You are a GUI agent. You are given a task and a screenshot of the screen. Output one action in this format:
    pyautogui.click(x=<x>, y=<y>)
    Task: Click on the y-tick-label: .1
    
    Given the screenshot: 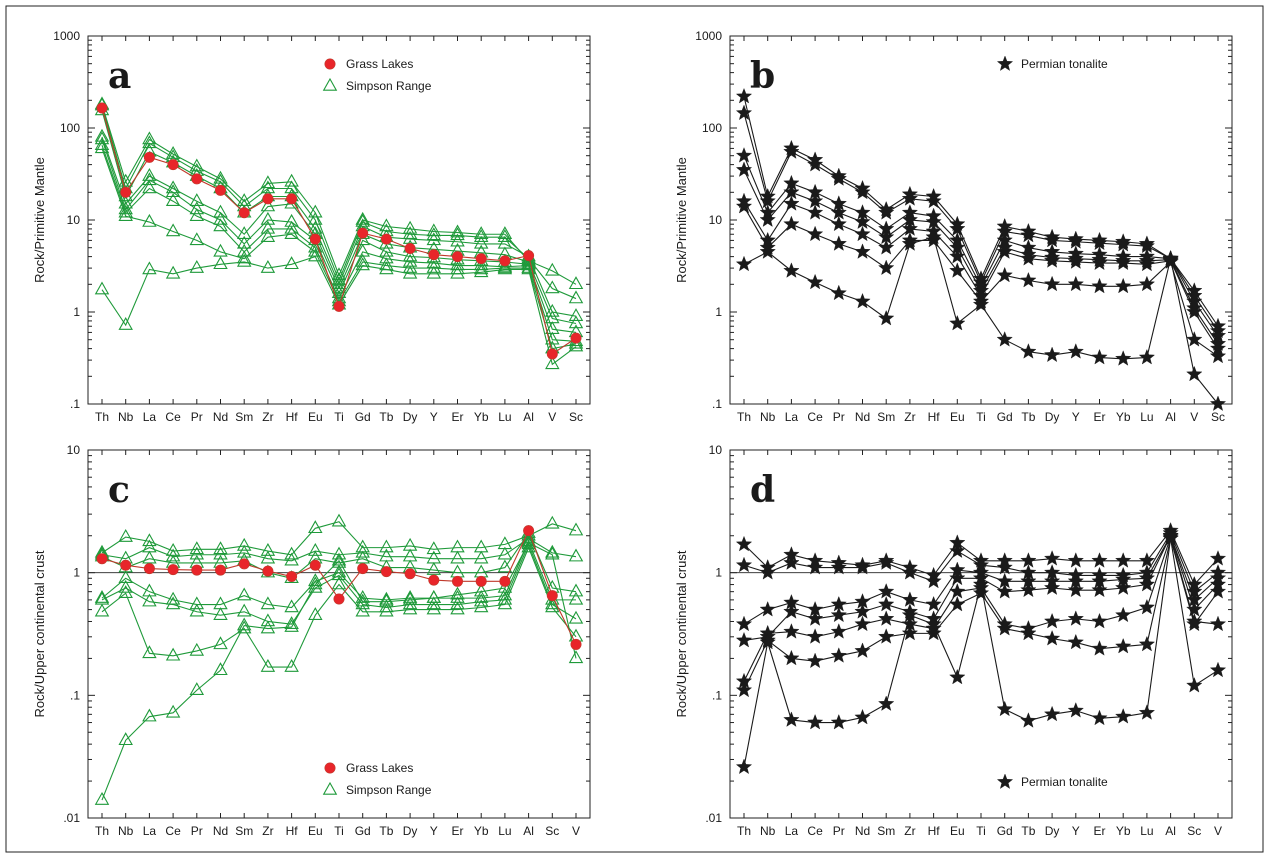 What is the action you would take?
    pyautogui.click(x=717, y=404)
    